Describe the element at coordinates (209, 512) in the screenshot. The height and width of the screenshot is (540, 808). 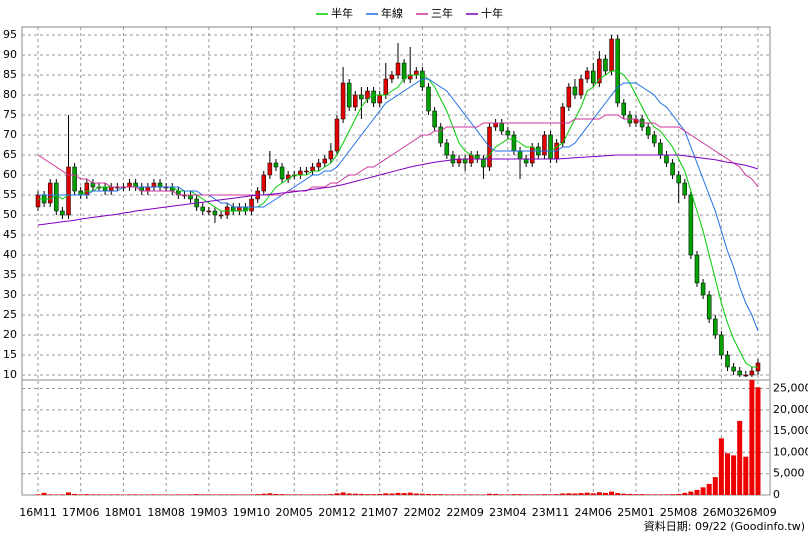
I see `x-tick-label: 19M03` at that location.